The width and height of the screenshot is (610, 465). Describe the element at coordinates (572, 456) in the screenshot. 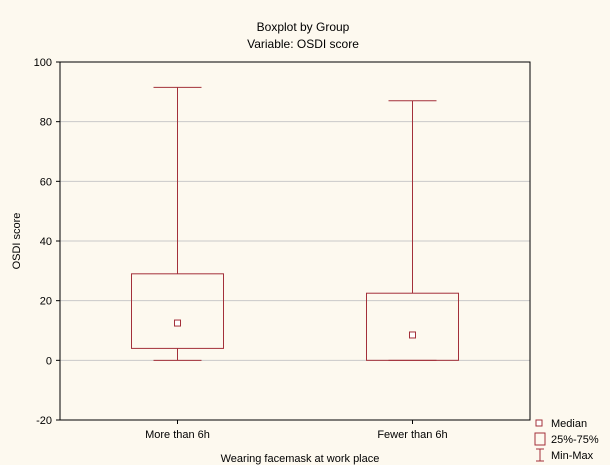

I see `legend-label-whisker: Min-Max` at that location.